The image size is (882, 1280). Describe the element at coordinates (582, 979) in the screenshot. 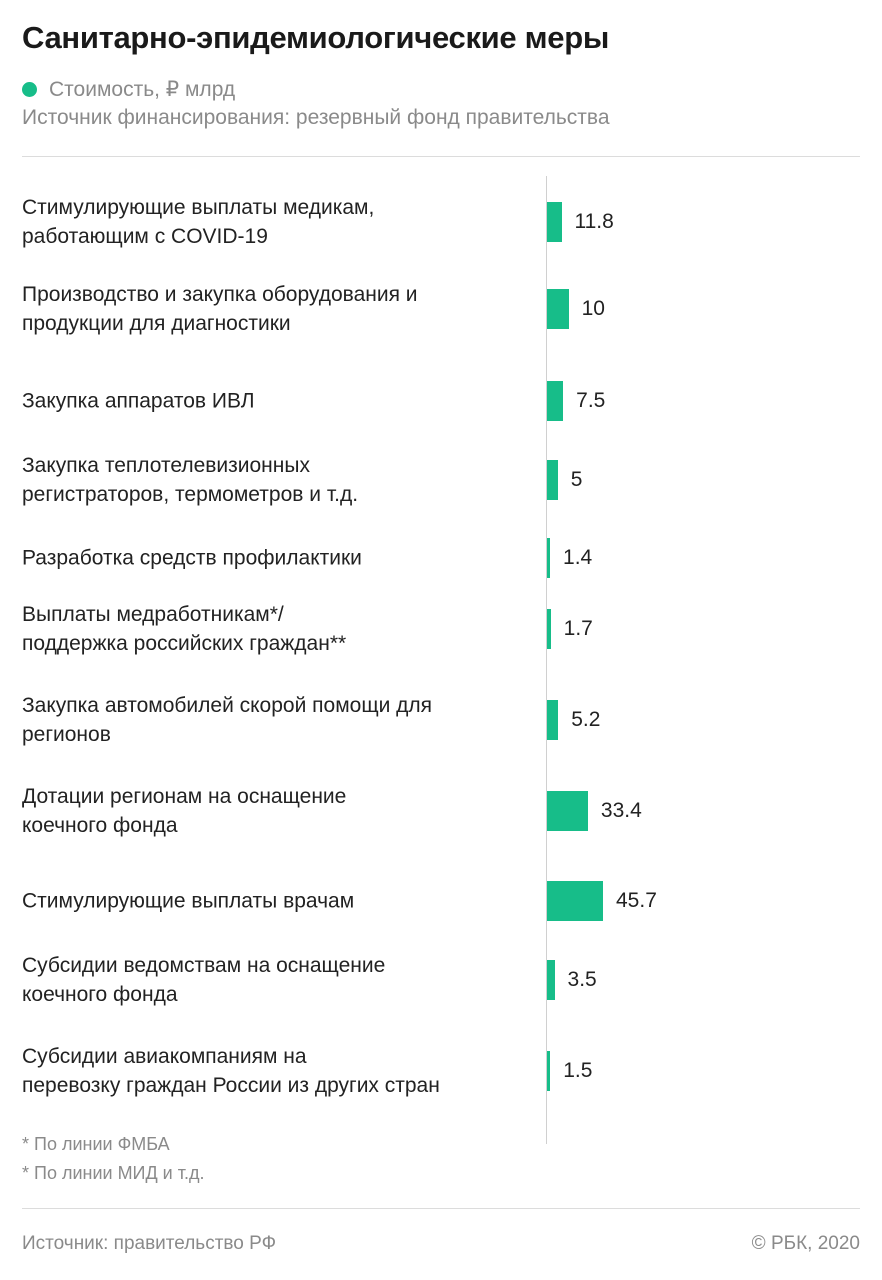

I see `value-label: 3.5` at that location.